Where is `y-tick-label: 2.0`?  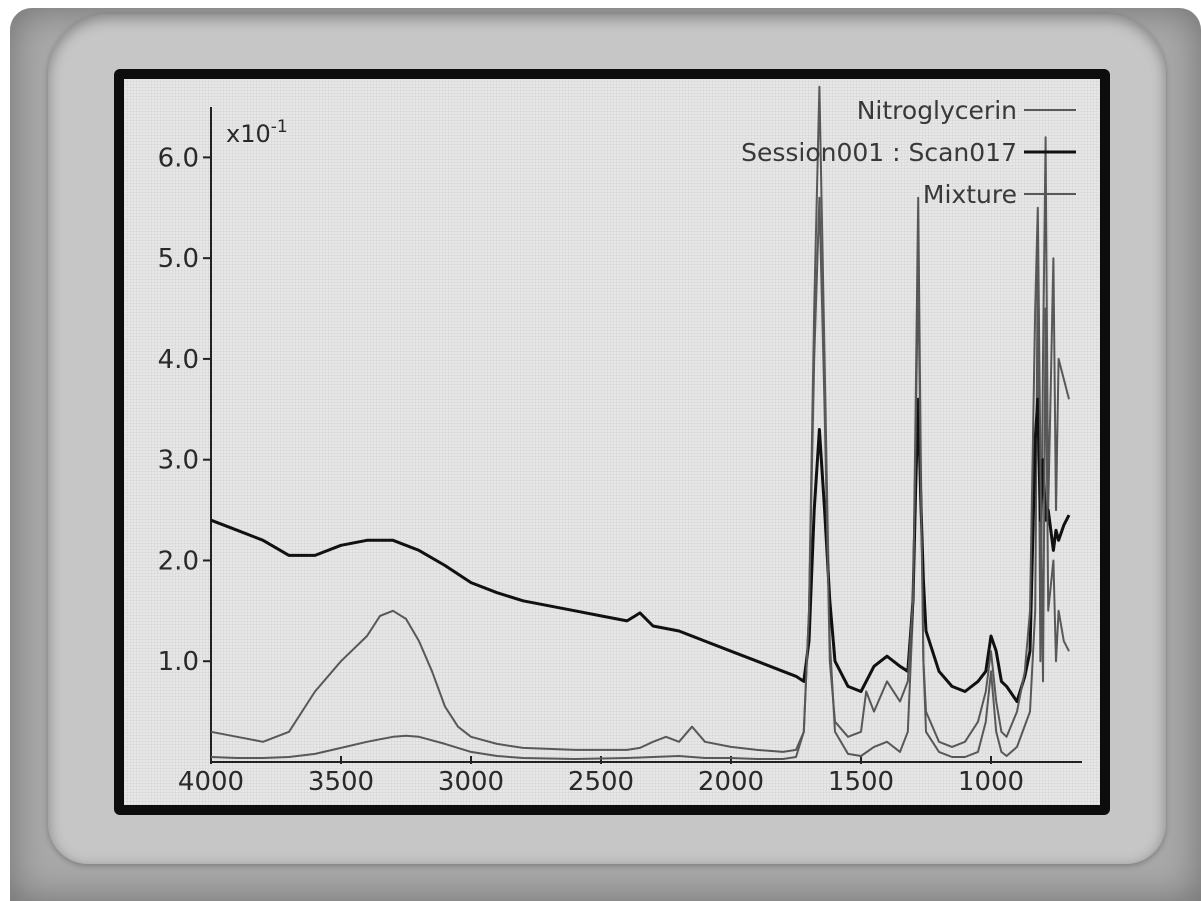 y-tick-label: 2.0 is located at coordinates (178, 561).